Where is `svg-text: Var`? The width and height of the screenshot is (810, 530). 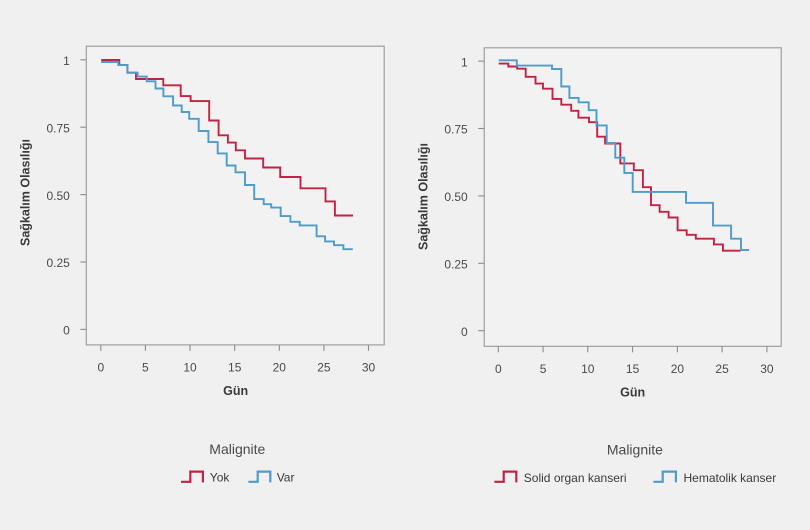
svg-text: Var is located at coordinates (286, 478).